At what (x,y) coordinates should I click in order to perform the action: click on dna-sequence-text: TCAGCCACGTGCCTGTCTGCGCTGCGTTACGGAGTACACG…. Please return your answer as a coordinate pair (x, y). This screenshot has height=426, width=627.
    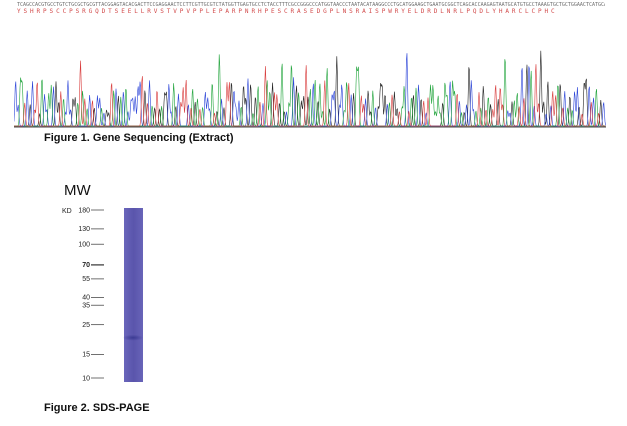
    Looking at the image, I should click on (311, 5).